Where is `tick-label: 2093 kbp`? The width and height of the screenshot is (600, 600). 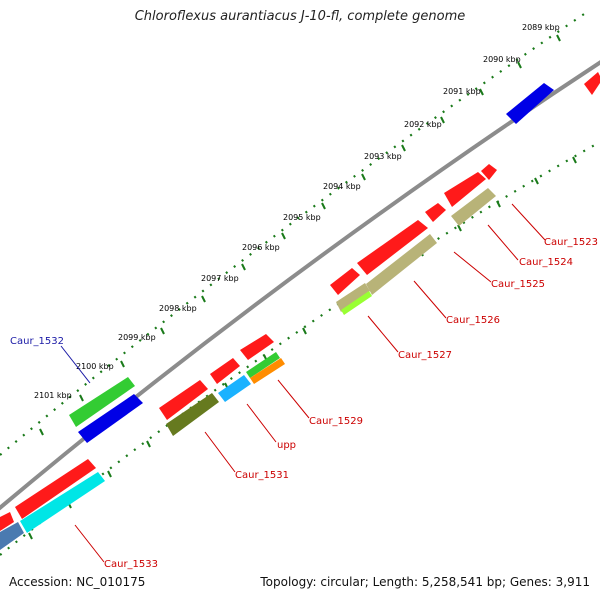 tick-label: 2093 kbp is located at coordinates (383, 156).